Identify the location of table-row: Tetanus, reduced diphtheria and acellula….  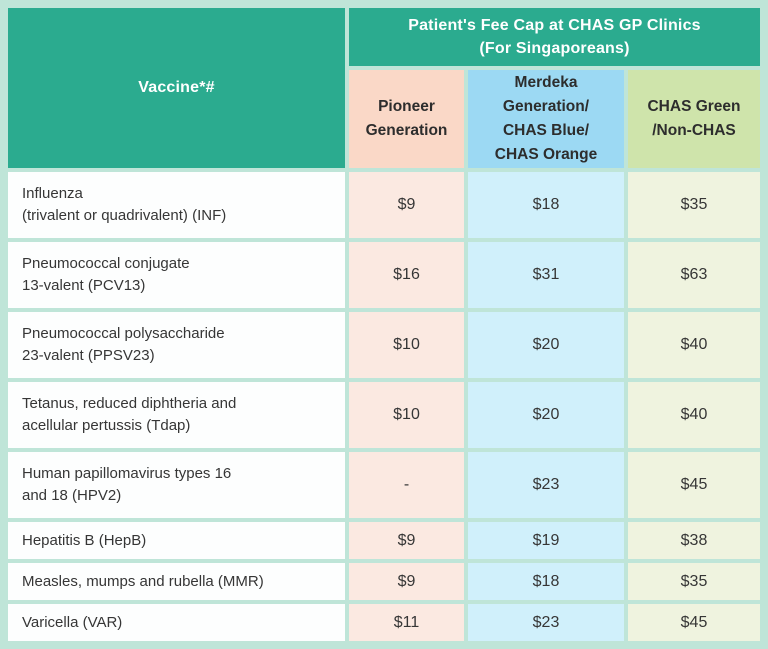
(384, 415).